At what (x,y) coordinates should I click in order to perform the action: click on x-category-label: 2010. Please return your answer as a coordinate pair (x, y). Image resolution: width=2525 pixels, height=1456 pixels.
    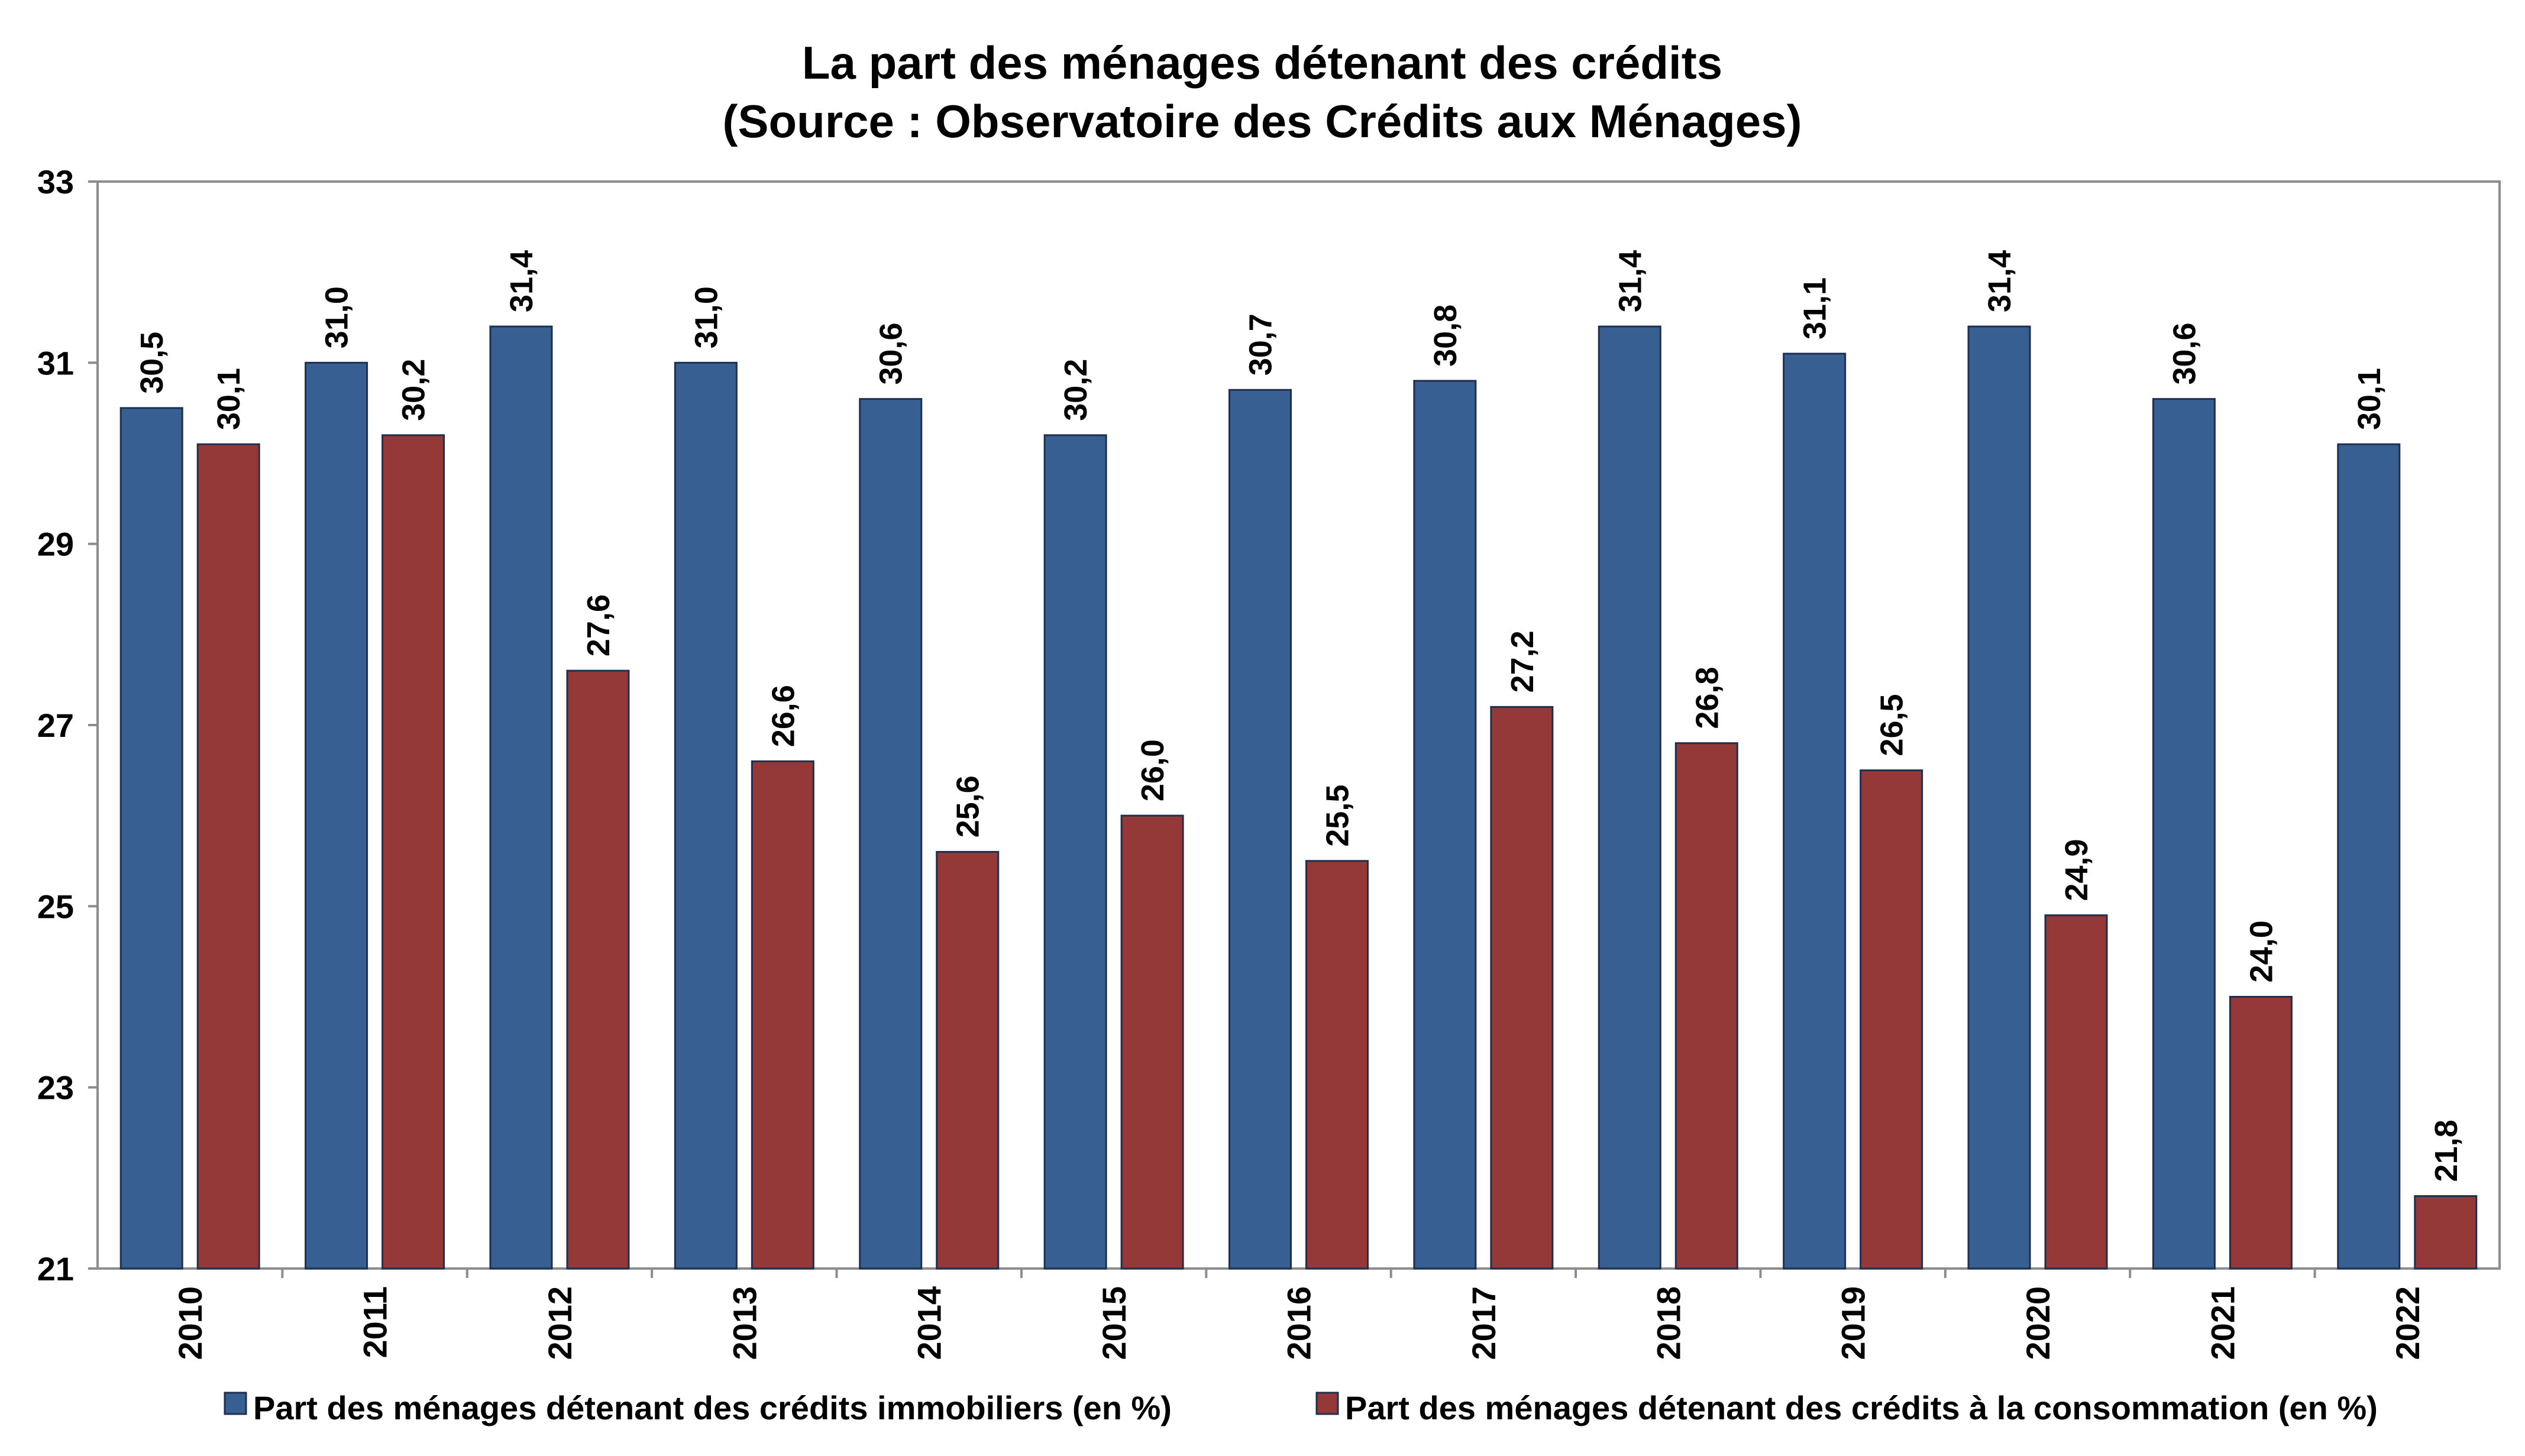
    Looking at the image, I should click on (190, 1323).